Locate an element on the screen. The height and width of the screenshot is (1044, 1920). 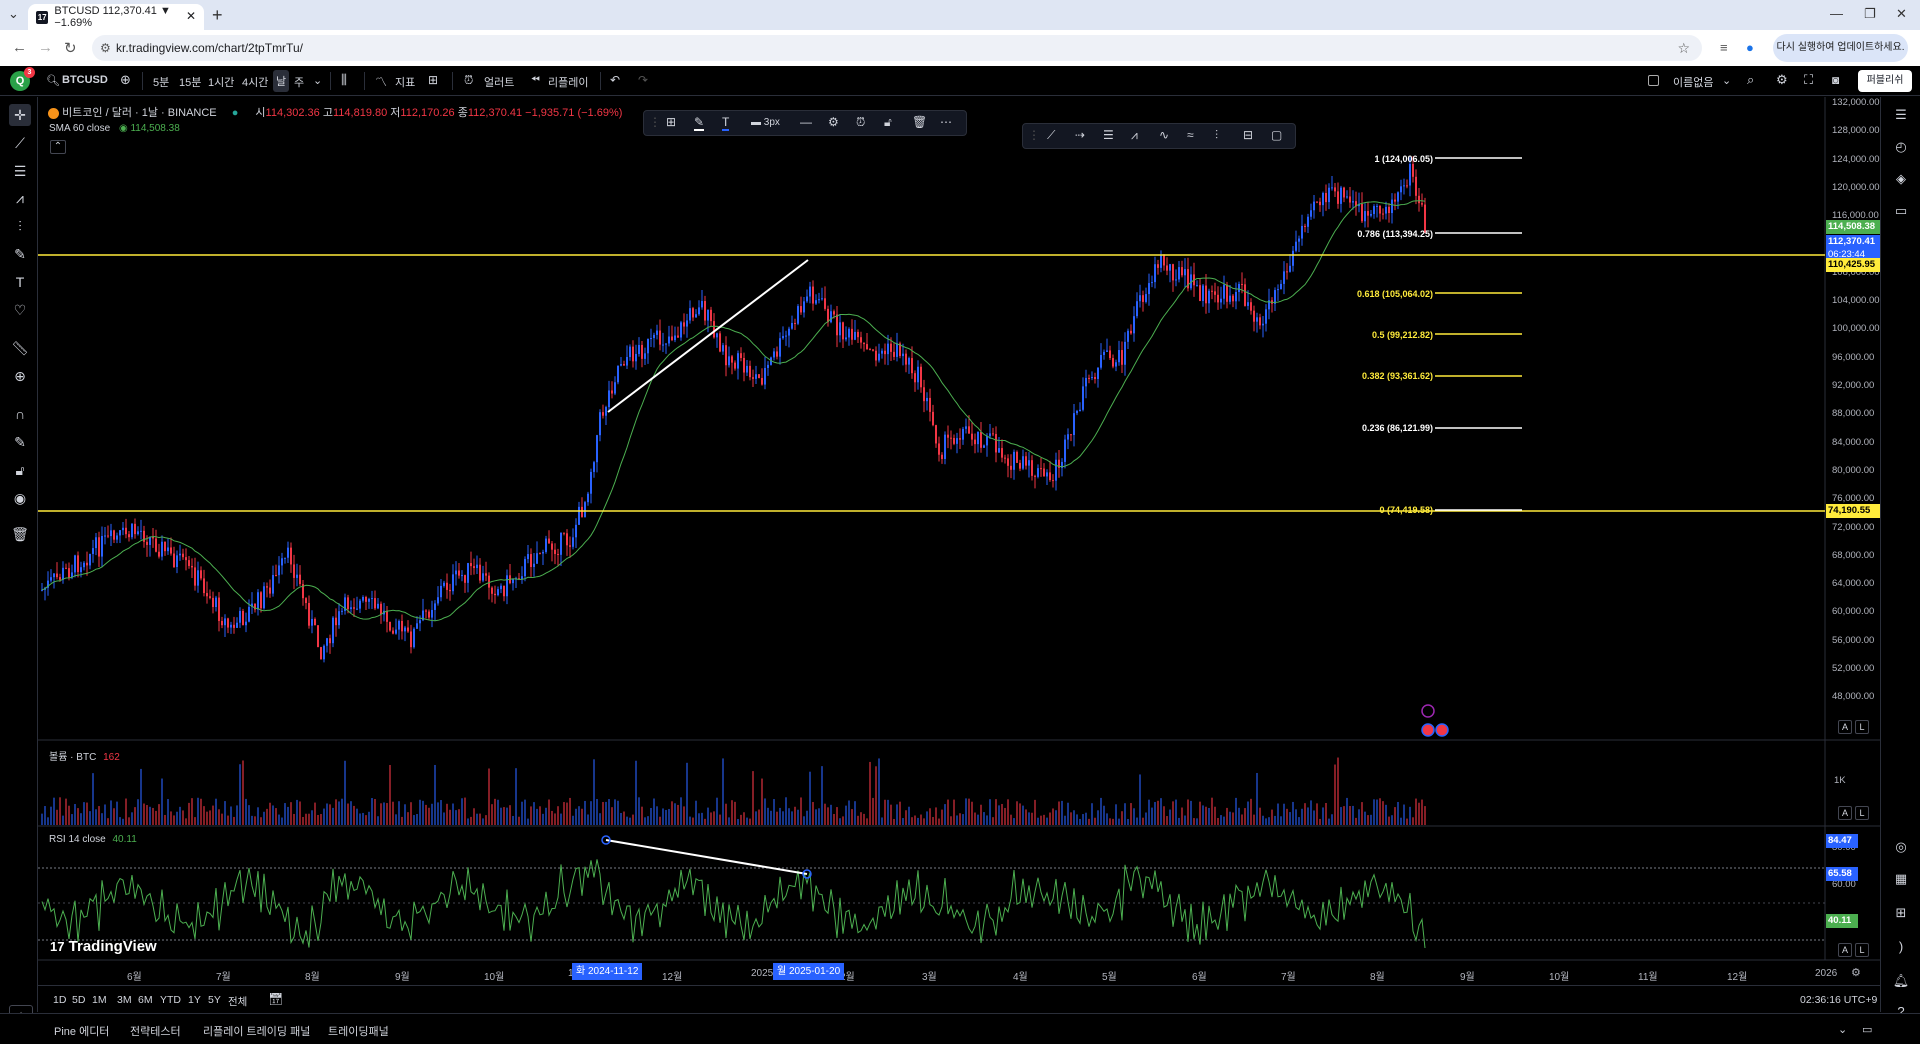
candle-type-icon: ⫼ is located at coordinates (344, 79).